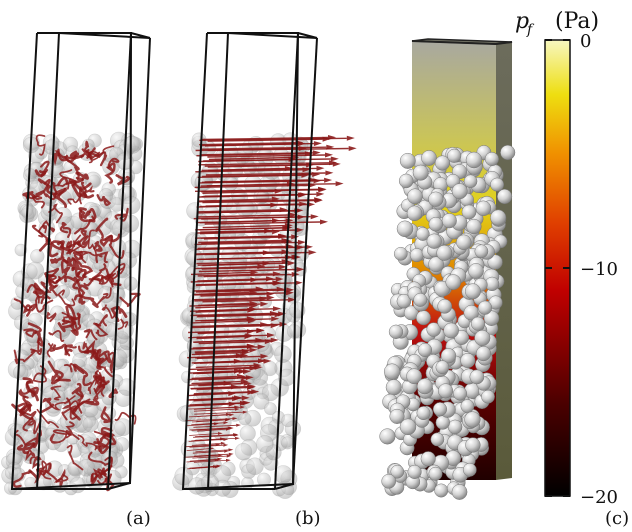 The image size is (632, 532). I want to click on colorbar-tick-label: −20, so click(599, 497).